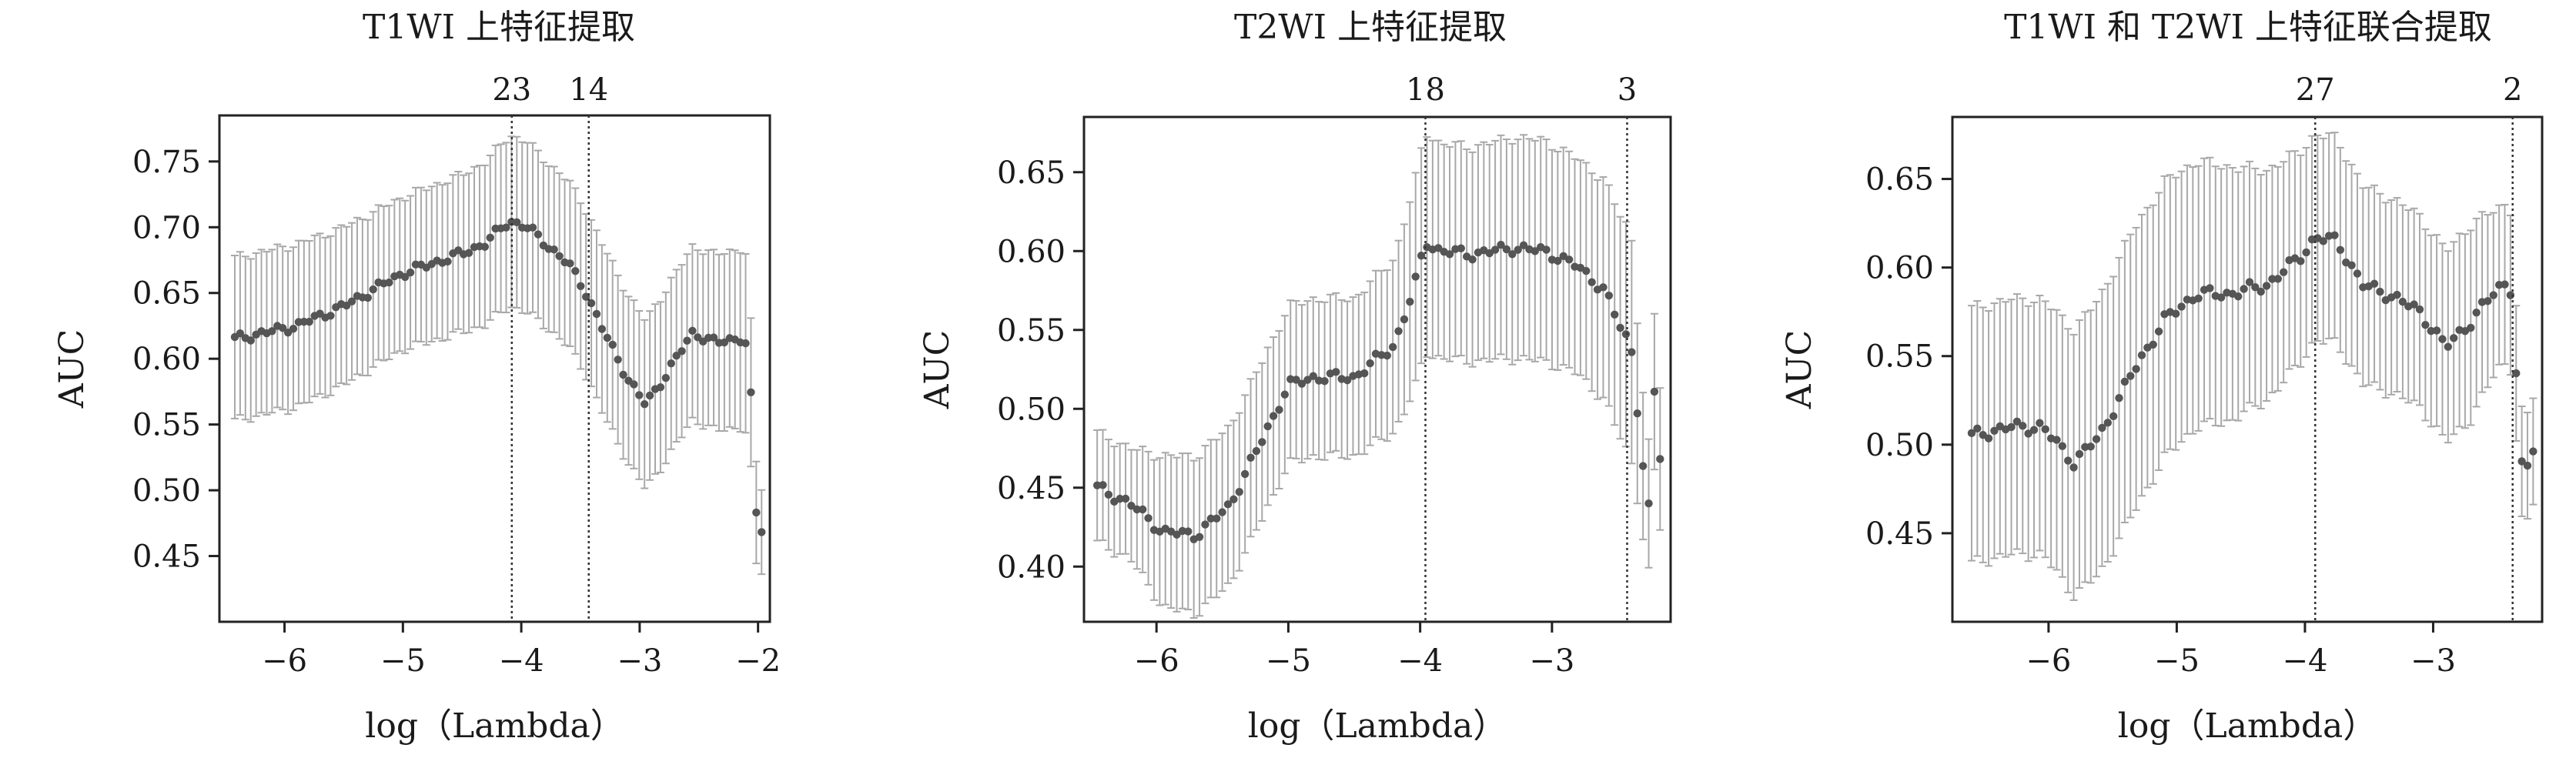  I want to click on y-tick-label: 0.65, so click(1032, 173).